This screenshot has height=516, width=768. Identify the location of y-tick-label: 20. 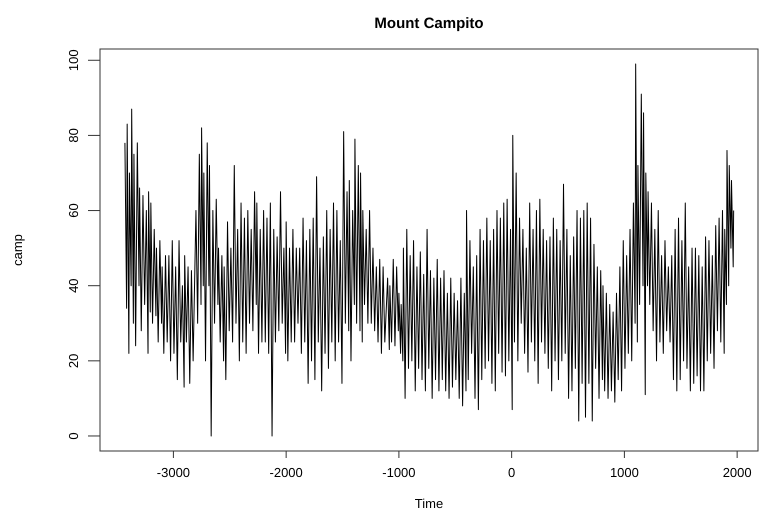
(73, 361).